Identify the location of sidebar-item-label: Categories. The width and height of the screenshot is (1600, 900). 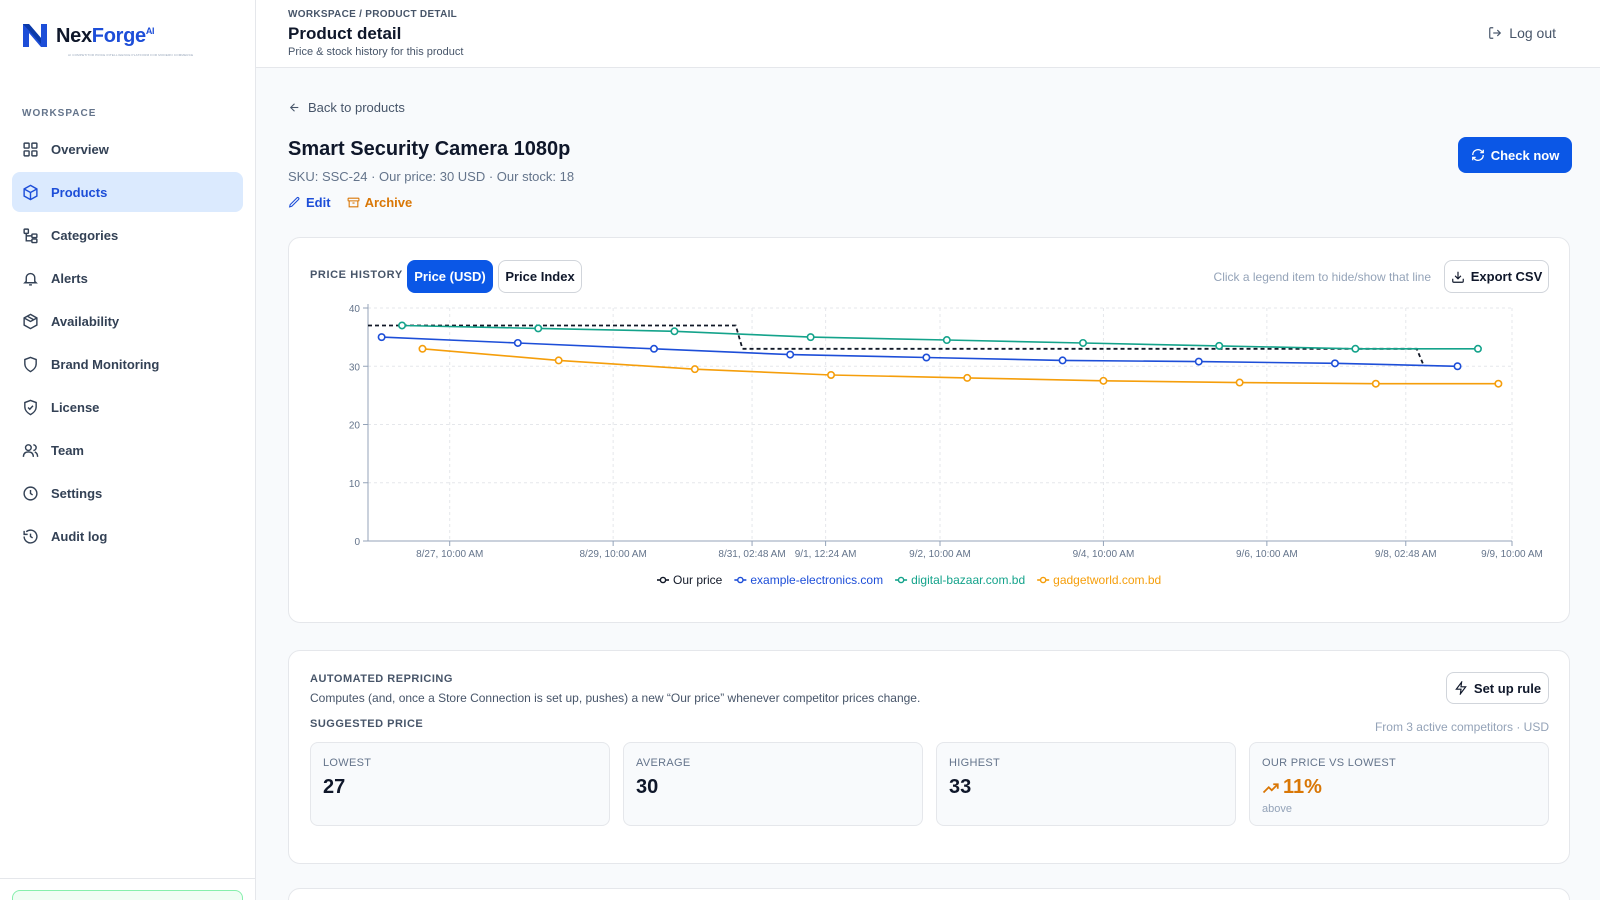
(85, 235).